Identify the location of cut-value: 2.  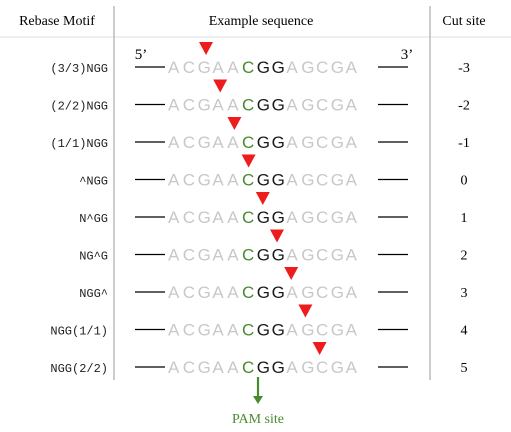
(464, 256).